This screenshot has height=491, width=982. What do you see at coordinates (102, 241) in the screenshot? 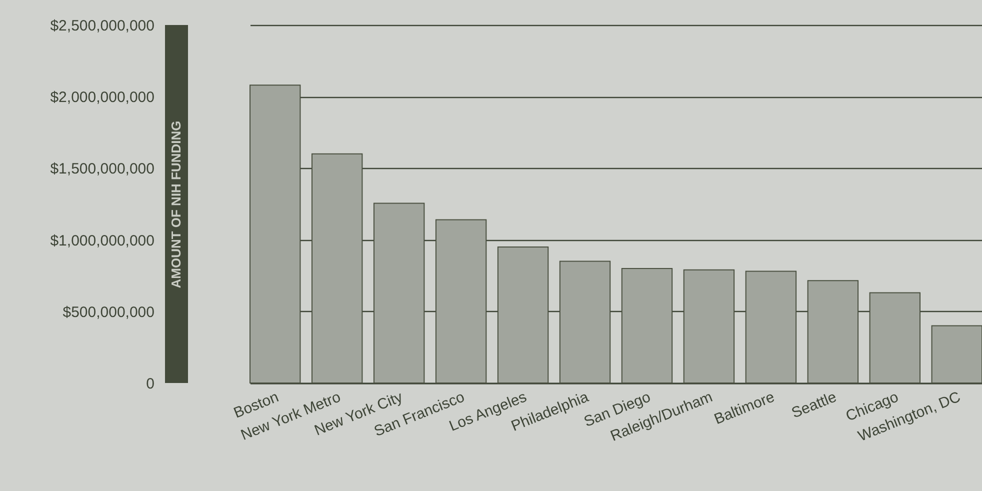
I see `y-tick-label: $1,000,000,000` at bounding box center [102, 241].